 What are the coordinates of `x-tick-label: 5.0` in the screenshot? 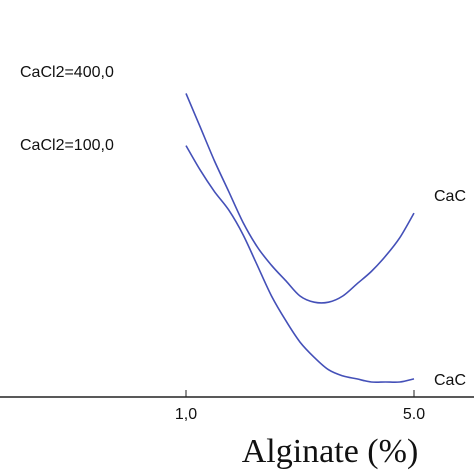 It's located at (414, 414).